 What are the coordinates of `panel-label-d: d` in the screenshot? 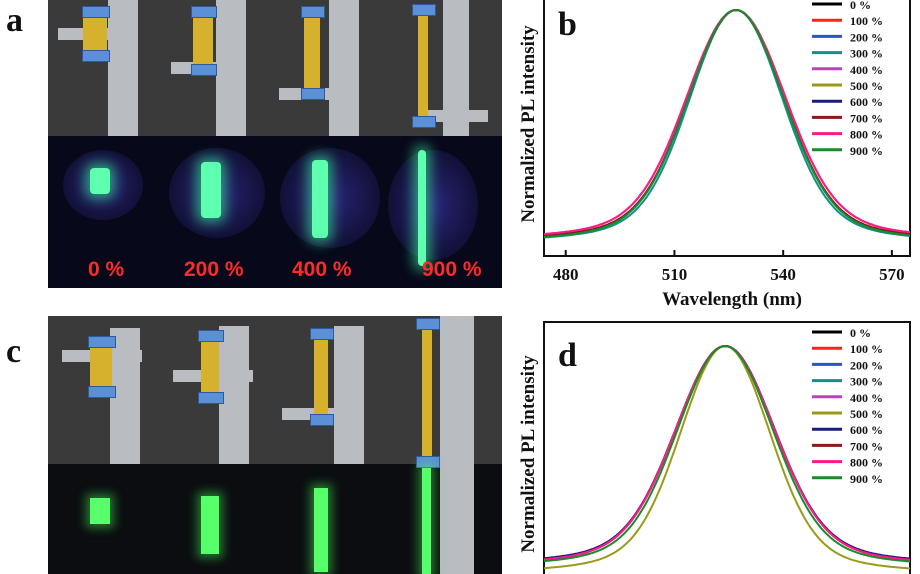 It's located at (567, 355).